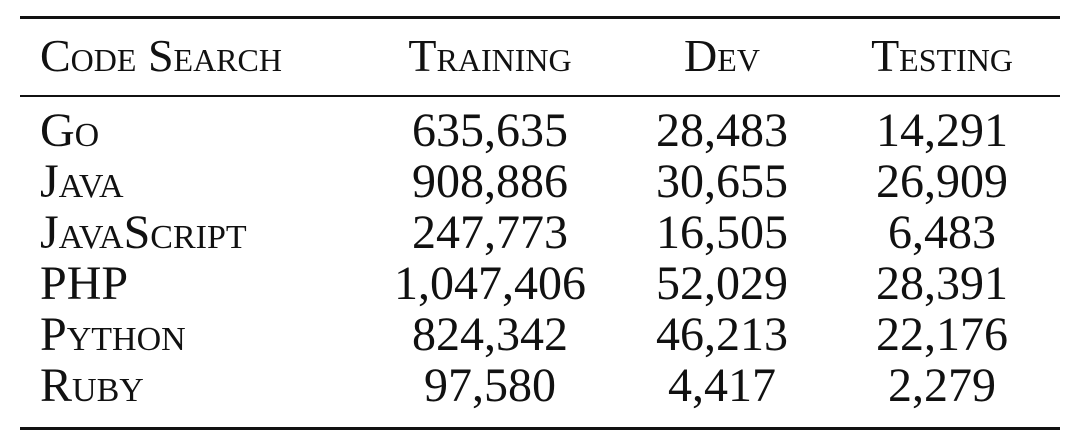 This screenshot has height=445, width=1080. Describe the element at coordinates (540, 96) in the screenshot. I see `header-rule` at that location.